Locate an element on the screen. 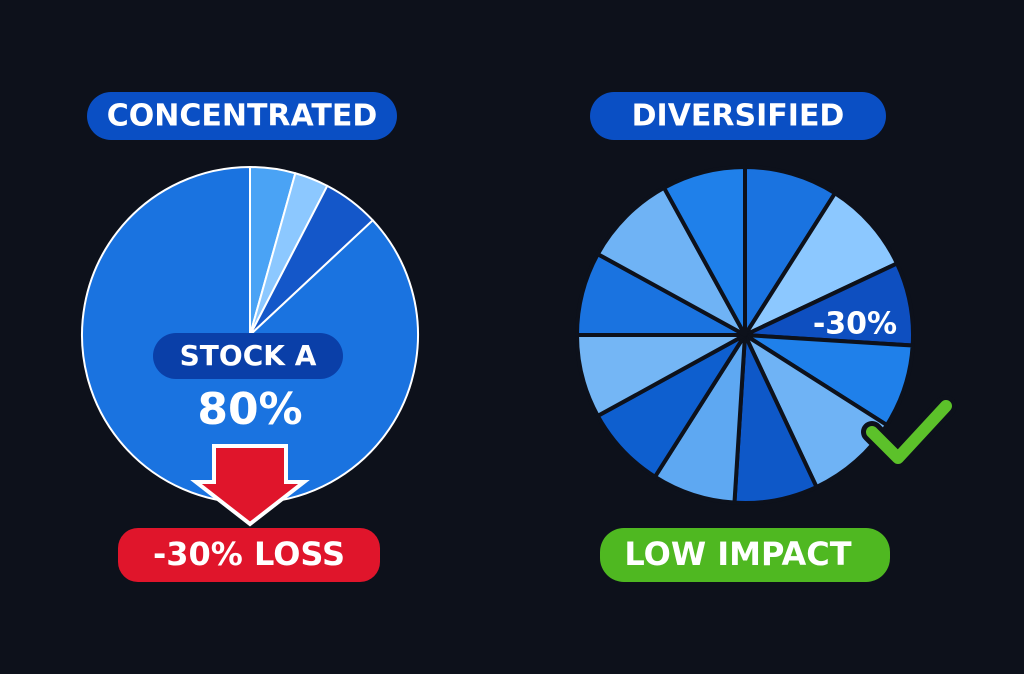  loss-pill is located at coordinates (249, 555).